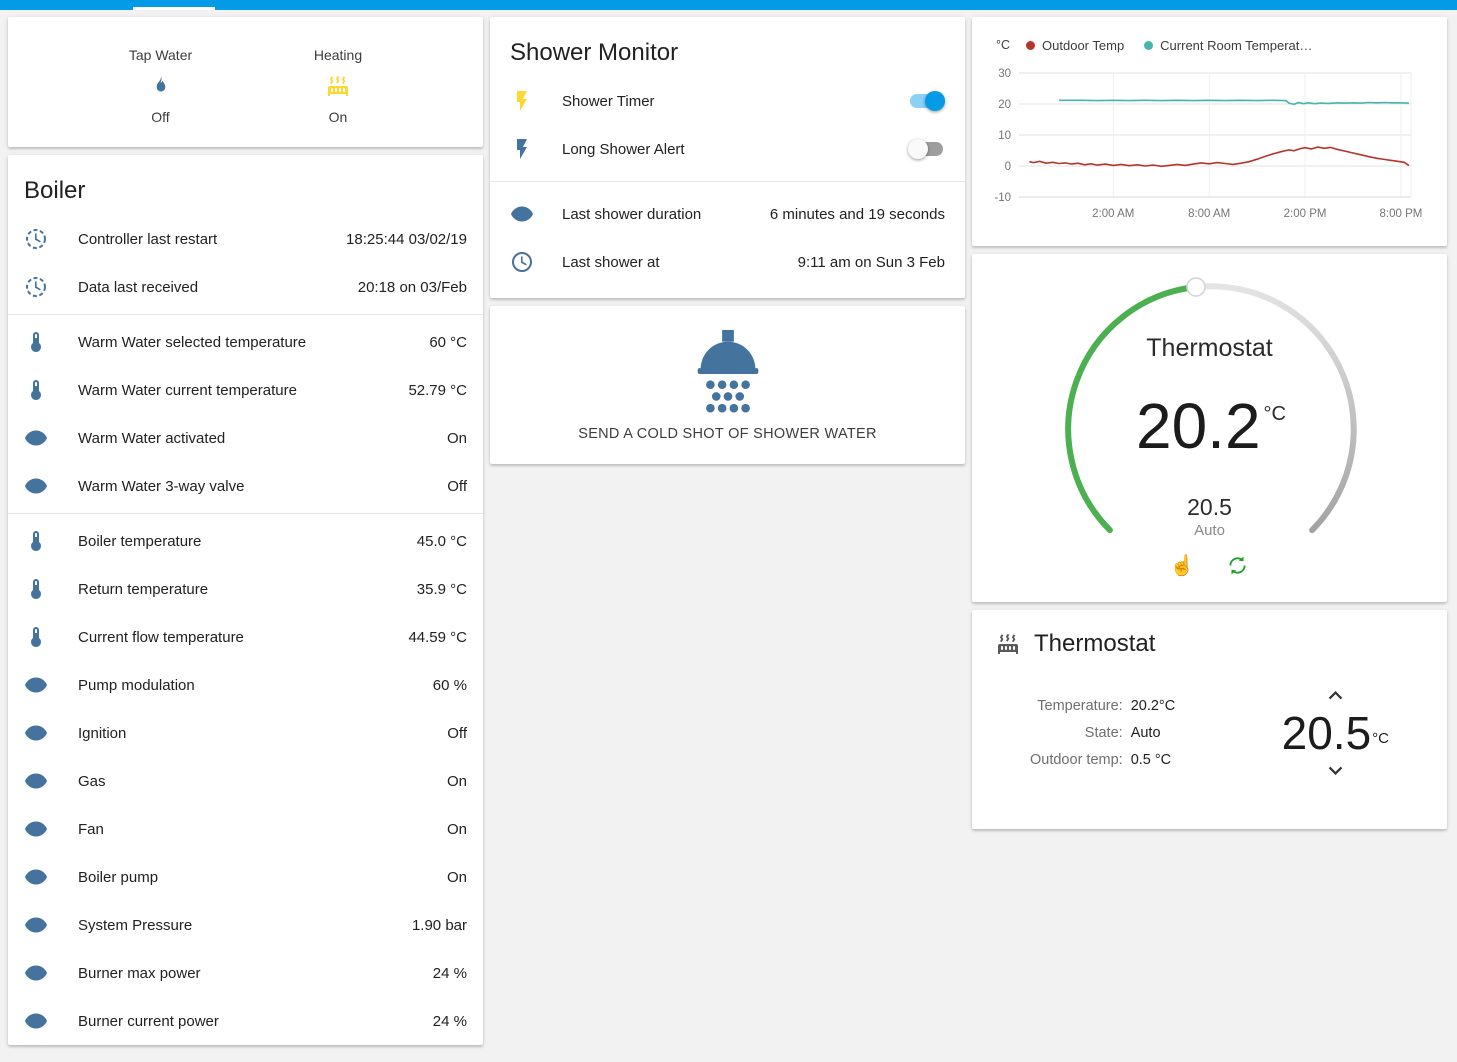 The height and width of the screenshot is (1062, 1457). I want to click on entity-name: Ignition, so click(102, 733).